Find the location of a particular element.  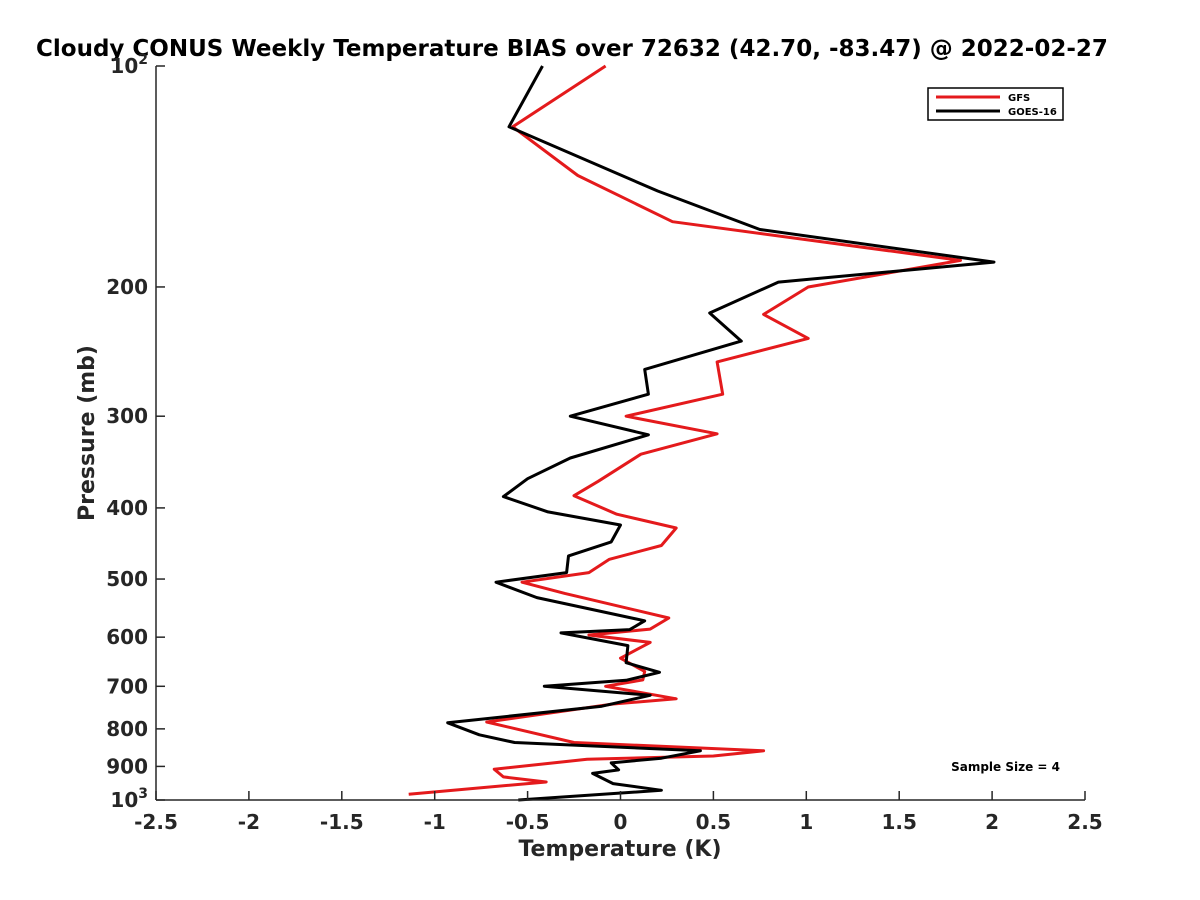

y-tick-label: 10² is located at coordinates (129, 65).